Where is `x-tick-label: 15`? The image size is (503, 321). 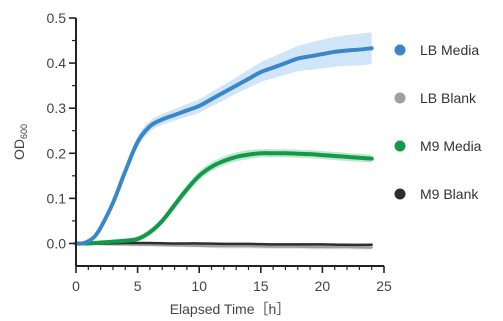
x-tick-label: 15 is located at coordinates (261, 286).